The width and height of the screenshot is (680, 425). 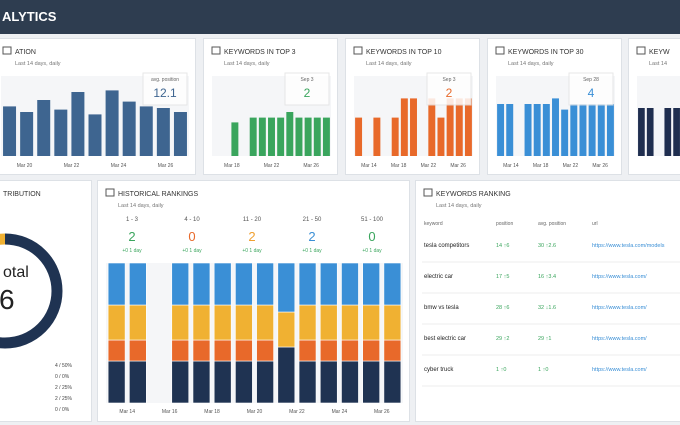 I want to click on callout-label: Sep 28, so click(x=591, y=80).